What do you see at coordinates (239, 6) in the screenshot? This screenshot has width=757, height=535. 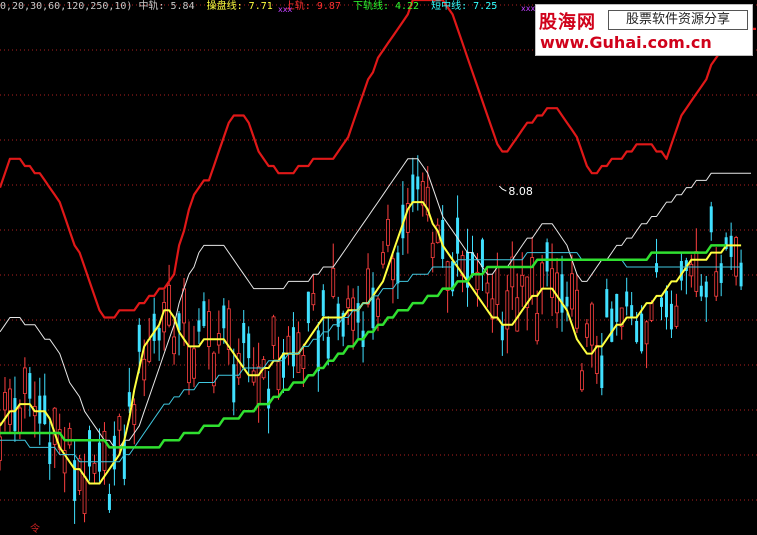 I see `header-operating-line: 操盘线: 7.71` at bounding box center [239, 6].